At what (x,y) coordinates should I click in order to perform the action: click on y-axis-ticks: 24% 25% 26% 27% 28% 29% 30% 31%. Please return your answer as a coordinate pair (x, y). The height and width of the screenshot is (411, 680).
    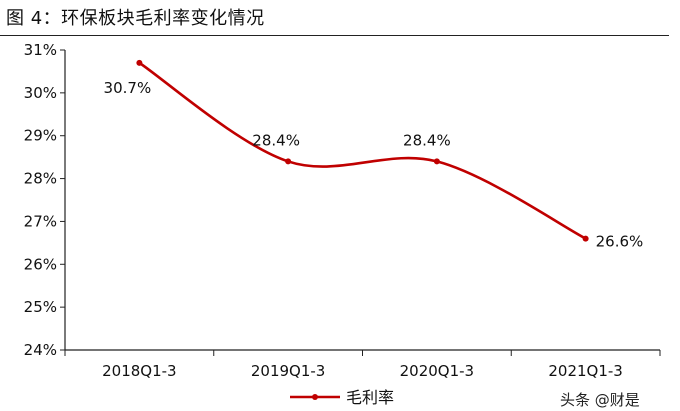
    Looking at the image, I should click on (44, 200).